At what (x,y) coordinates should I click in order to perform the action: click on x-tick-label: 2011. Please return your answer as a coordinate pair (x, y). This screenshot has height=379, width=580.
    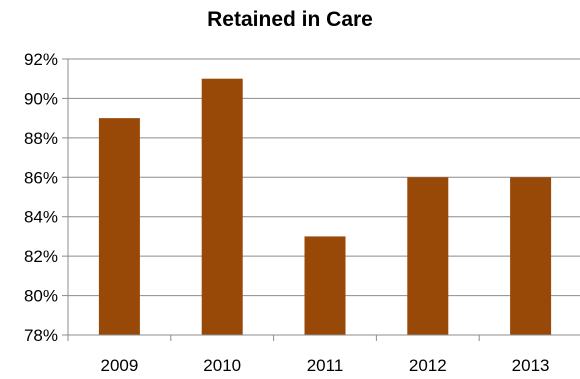
    Looking at the image, I should click on (325, 365).